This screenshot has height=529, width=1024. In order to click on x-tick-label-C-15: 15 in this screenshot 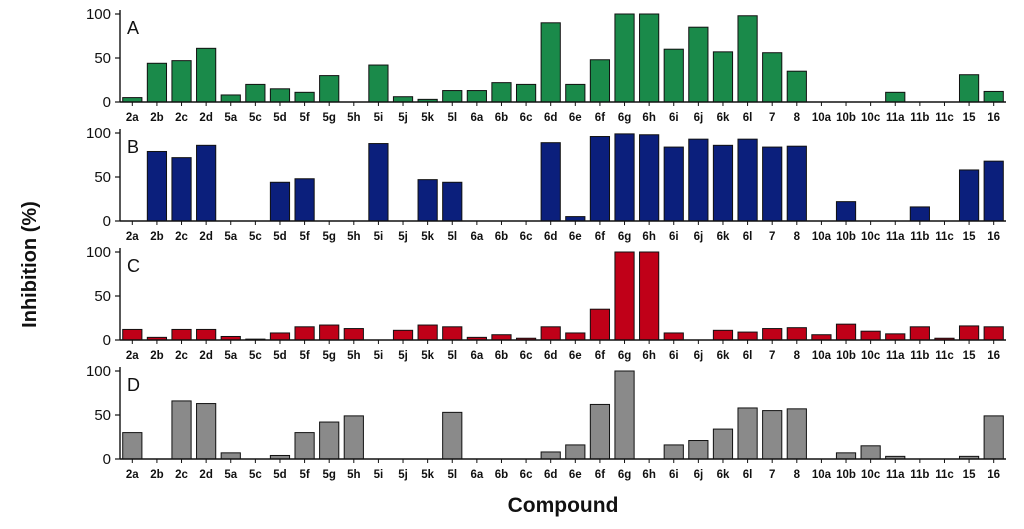, I will do `click(969, 356)`.